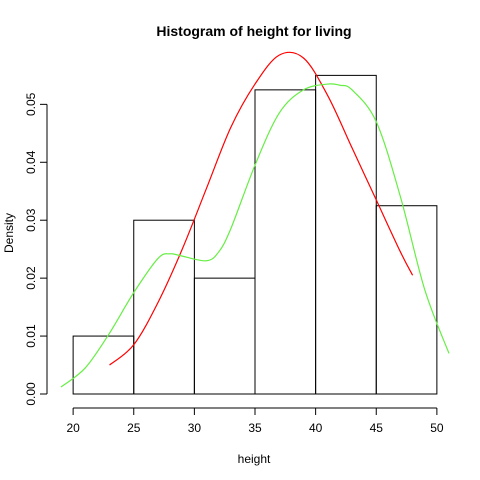 This screenshot has height=480, width=480. I want to click on y-tick-label: 0.05, so click(31, 104).